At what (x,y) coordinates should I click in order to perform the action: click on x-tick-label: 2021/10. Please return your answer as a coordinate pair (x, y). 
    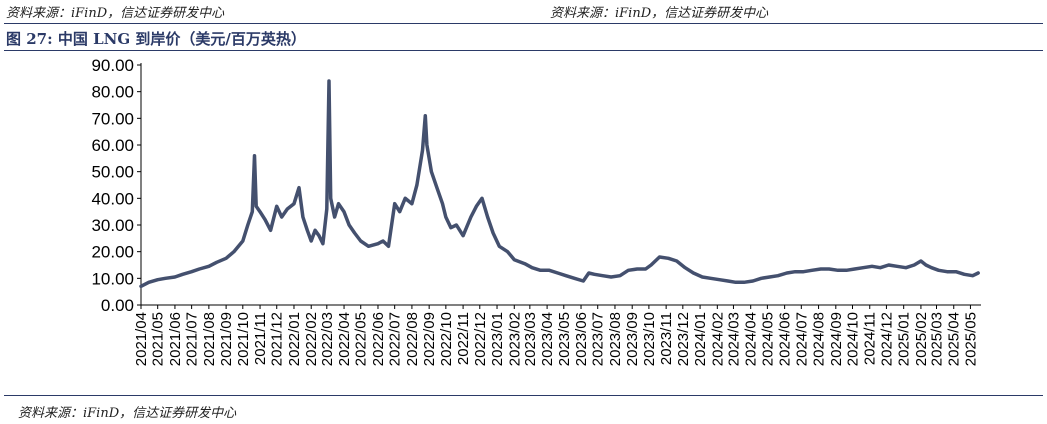
    Looking at the image, I should click on (243, 339).